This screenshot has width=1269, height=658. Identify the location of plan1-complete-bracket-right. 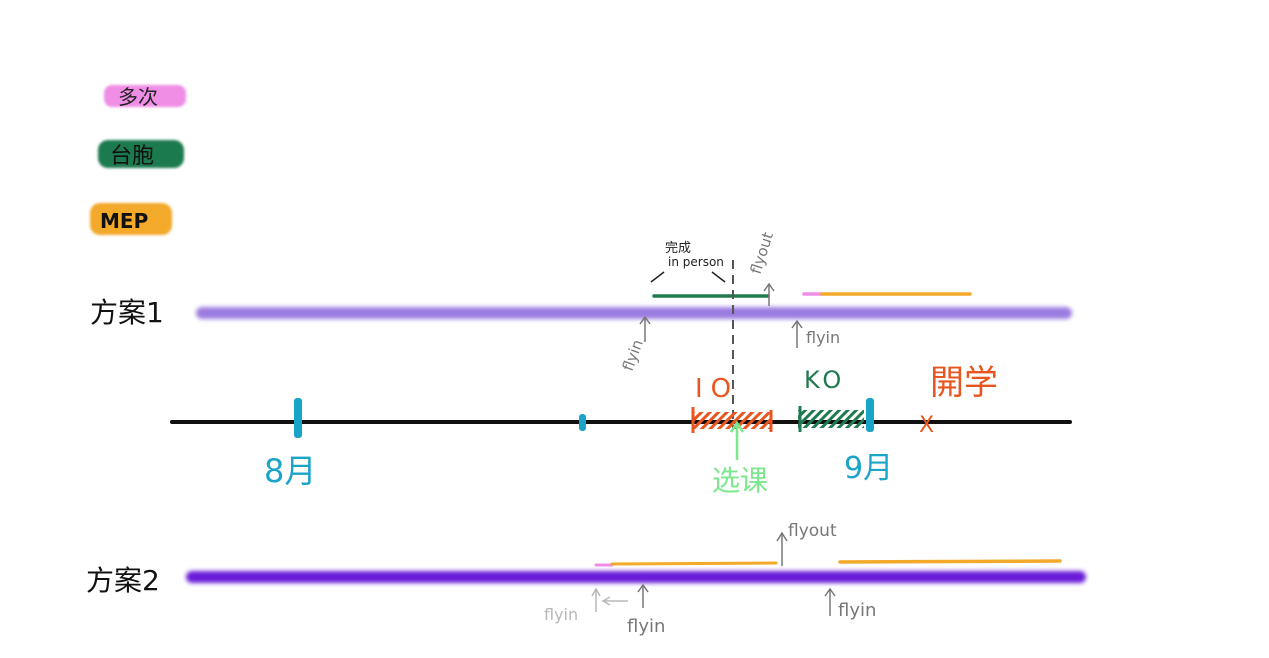
(718, 277).